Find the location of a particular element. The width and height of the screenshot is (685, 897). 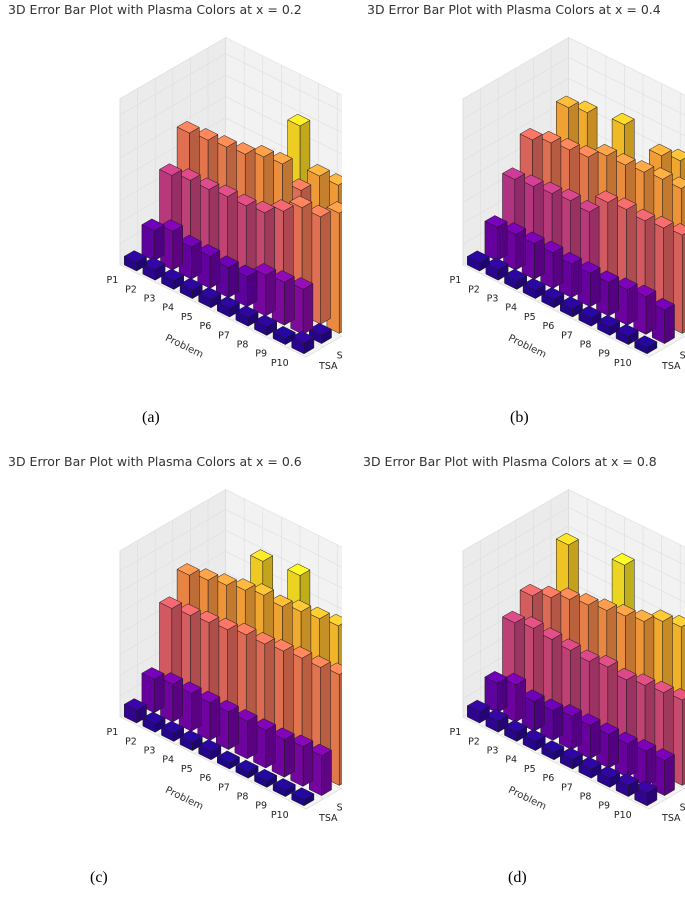

bar-P7-SHADE is located at coordinates (264, 743).